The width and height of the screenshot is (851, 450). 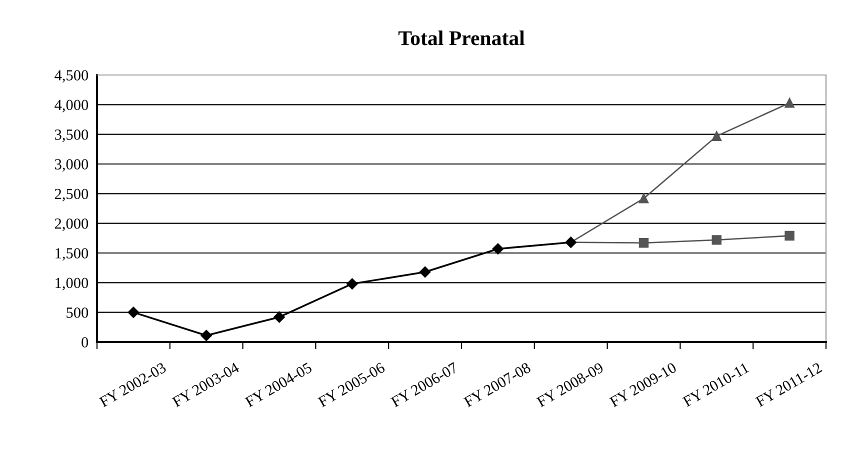 I want to click on y-tick-label: 4,000, so click(x=71, y=106).